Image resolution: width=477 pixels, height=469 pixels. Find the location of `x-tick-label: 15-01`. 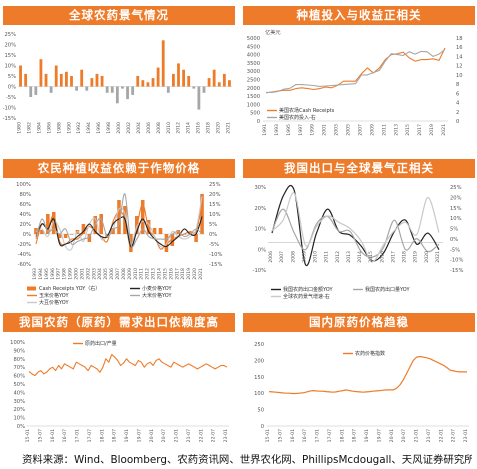

x-tick-label: 15-01 is located at coordinates (268, 435).